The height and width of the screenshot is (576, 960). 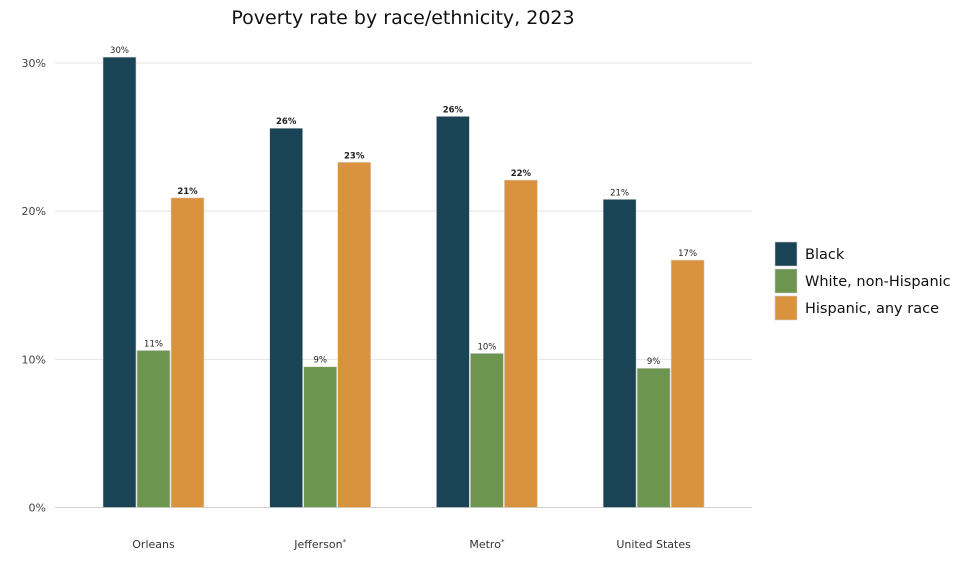 What do you see at coordinates (37, 508) in the screenshot?
I see `y-tick-label: 0%` at bounding box center [37, 508].